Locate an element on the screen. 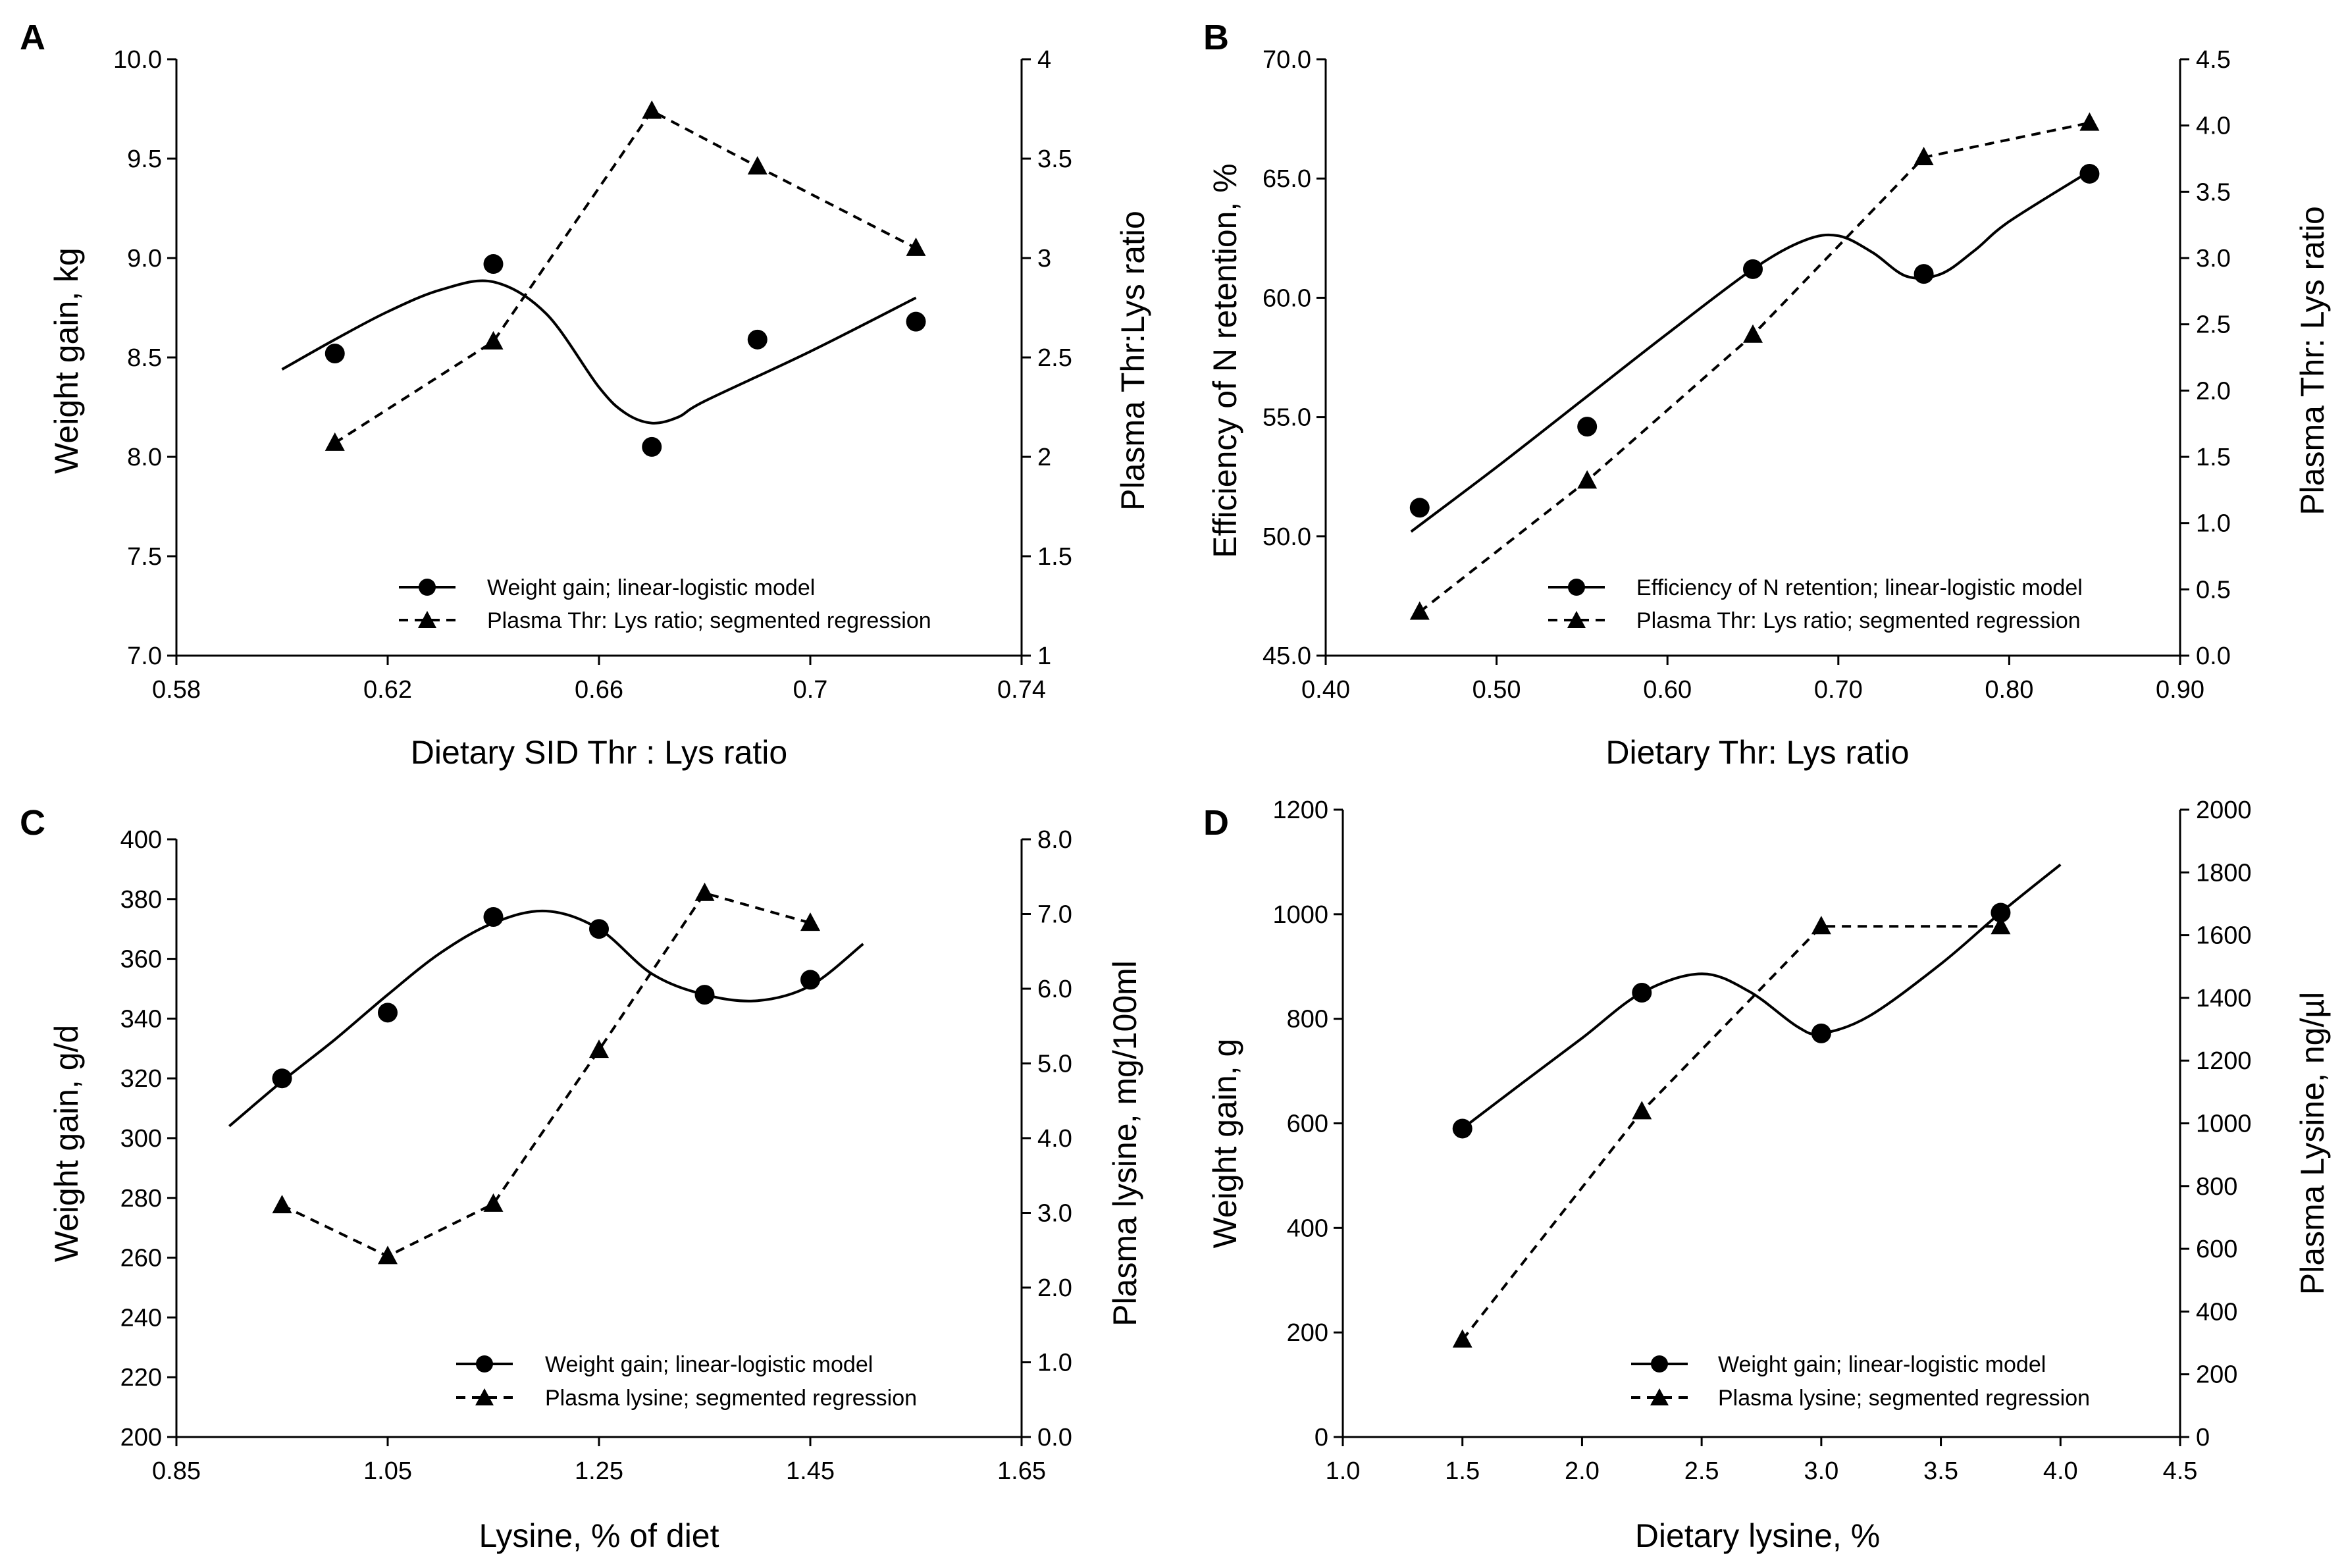 This screenshot has height=1568, width=2344. y-left-tick-label: 800 is located at coordinates (1307, 1020).